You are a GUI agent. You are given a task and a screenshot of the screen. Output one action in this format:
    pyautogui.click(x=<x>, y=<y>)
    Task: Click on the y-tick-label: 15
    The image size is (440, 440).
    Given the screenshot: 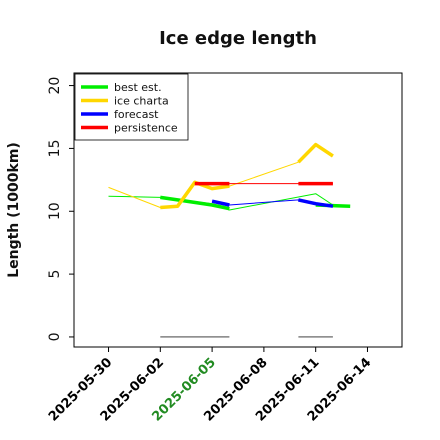 What is the action you would take?
    pyautogui.click(x=55, y=148)
    